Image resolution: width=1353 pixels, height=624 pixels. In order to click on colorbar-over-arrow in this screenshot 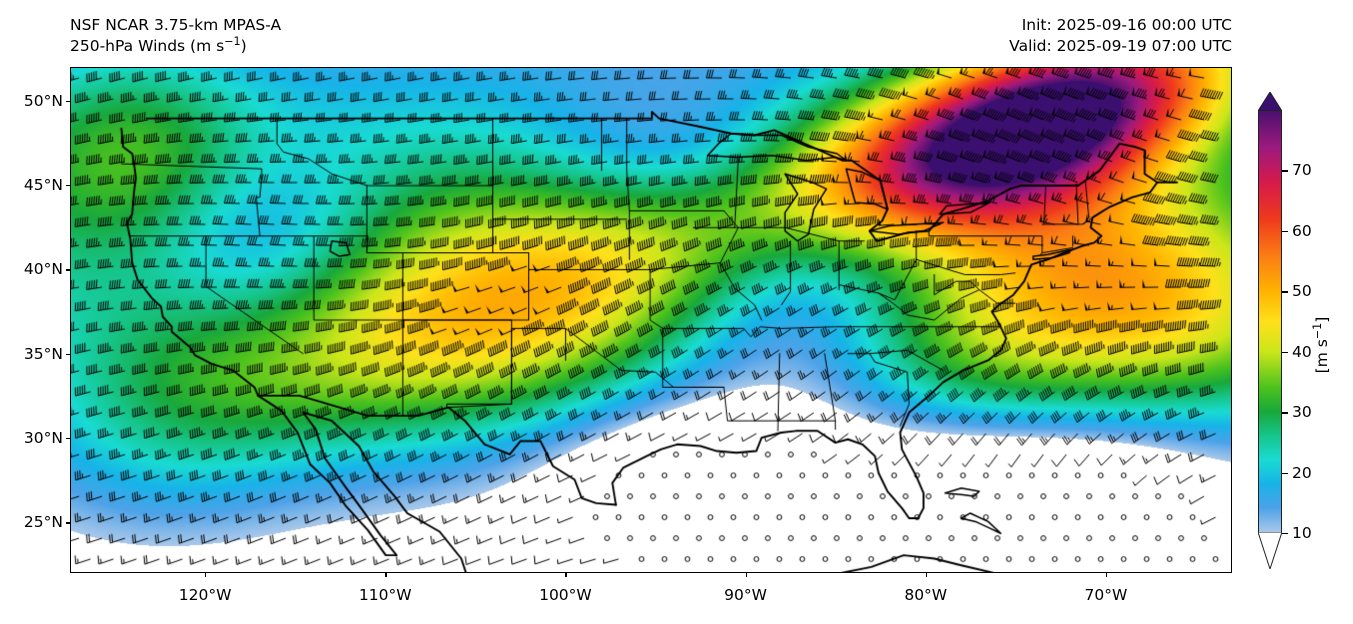, I will do `click(1270, 101)`.